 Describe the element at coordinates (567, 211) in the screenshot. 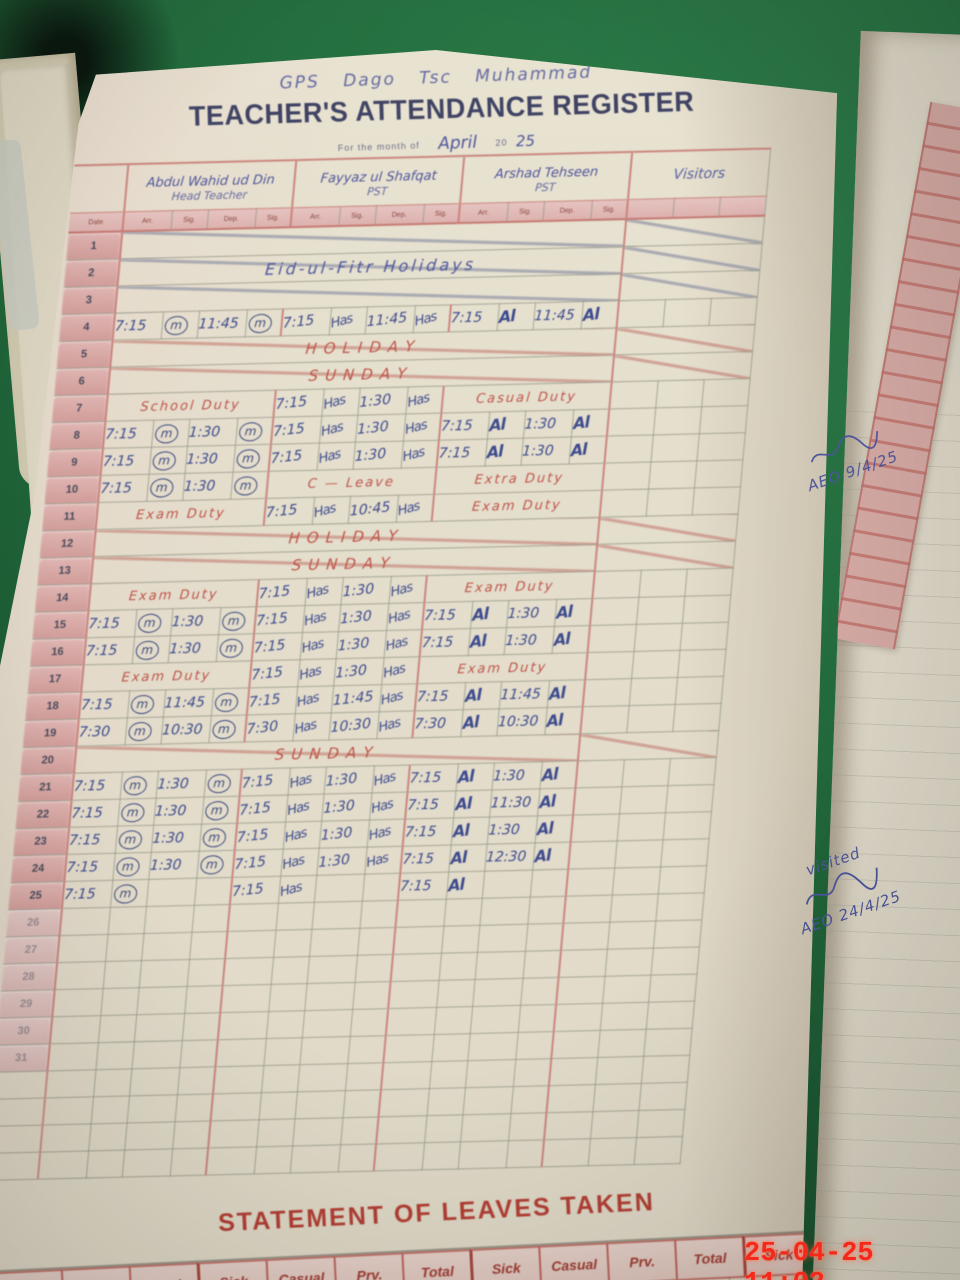

I see `subheader-cell: Dep.` at that location.